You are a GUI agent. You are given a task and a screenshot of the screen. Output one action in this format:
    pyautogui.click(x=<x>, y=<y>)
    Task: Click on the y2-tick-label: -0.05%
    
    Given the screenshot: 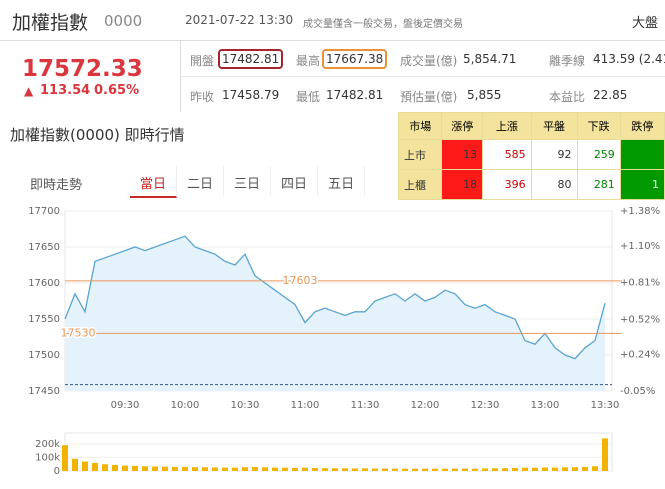 What is the action you would take?
    pyautogui.click(x=637, y=391)
    